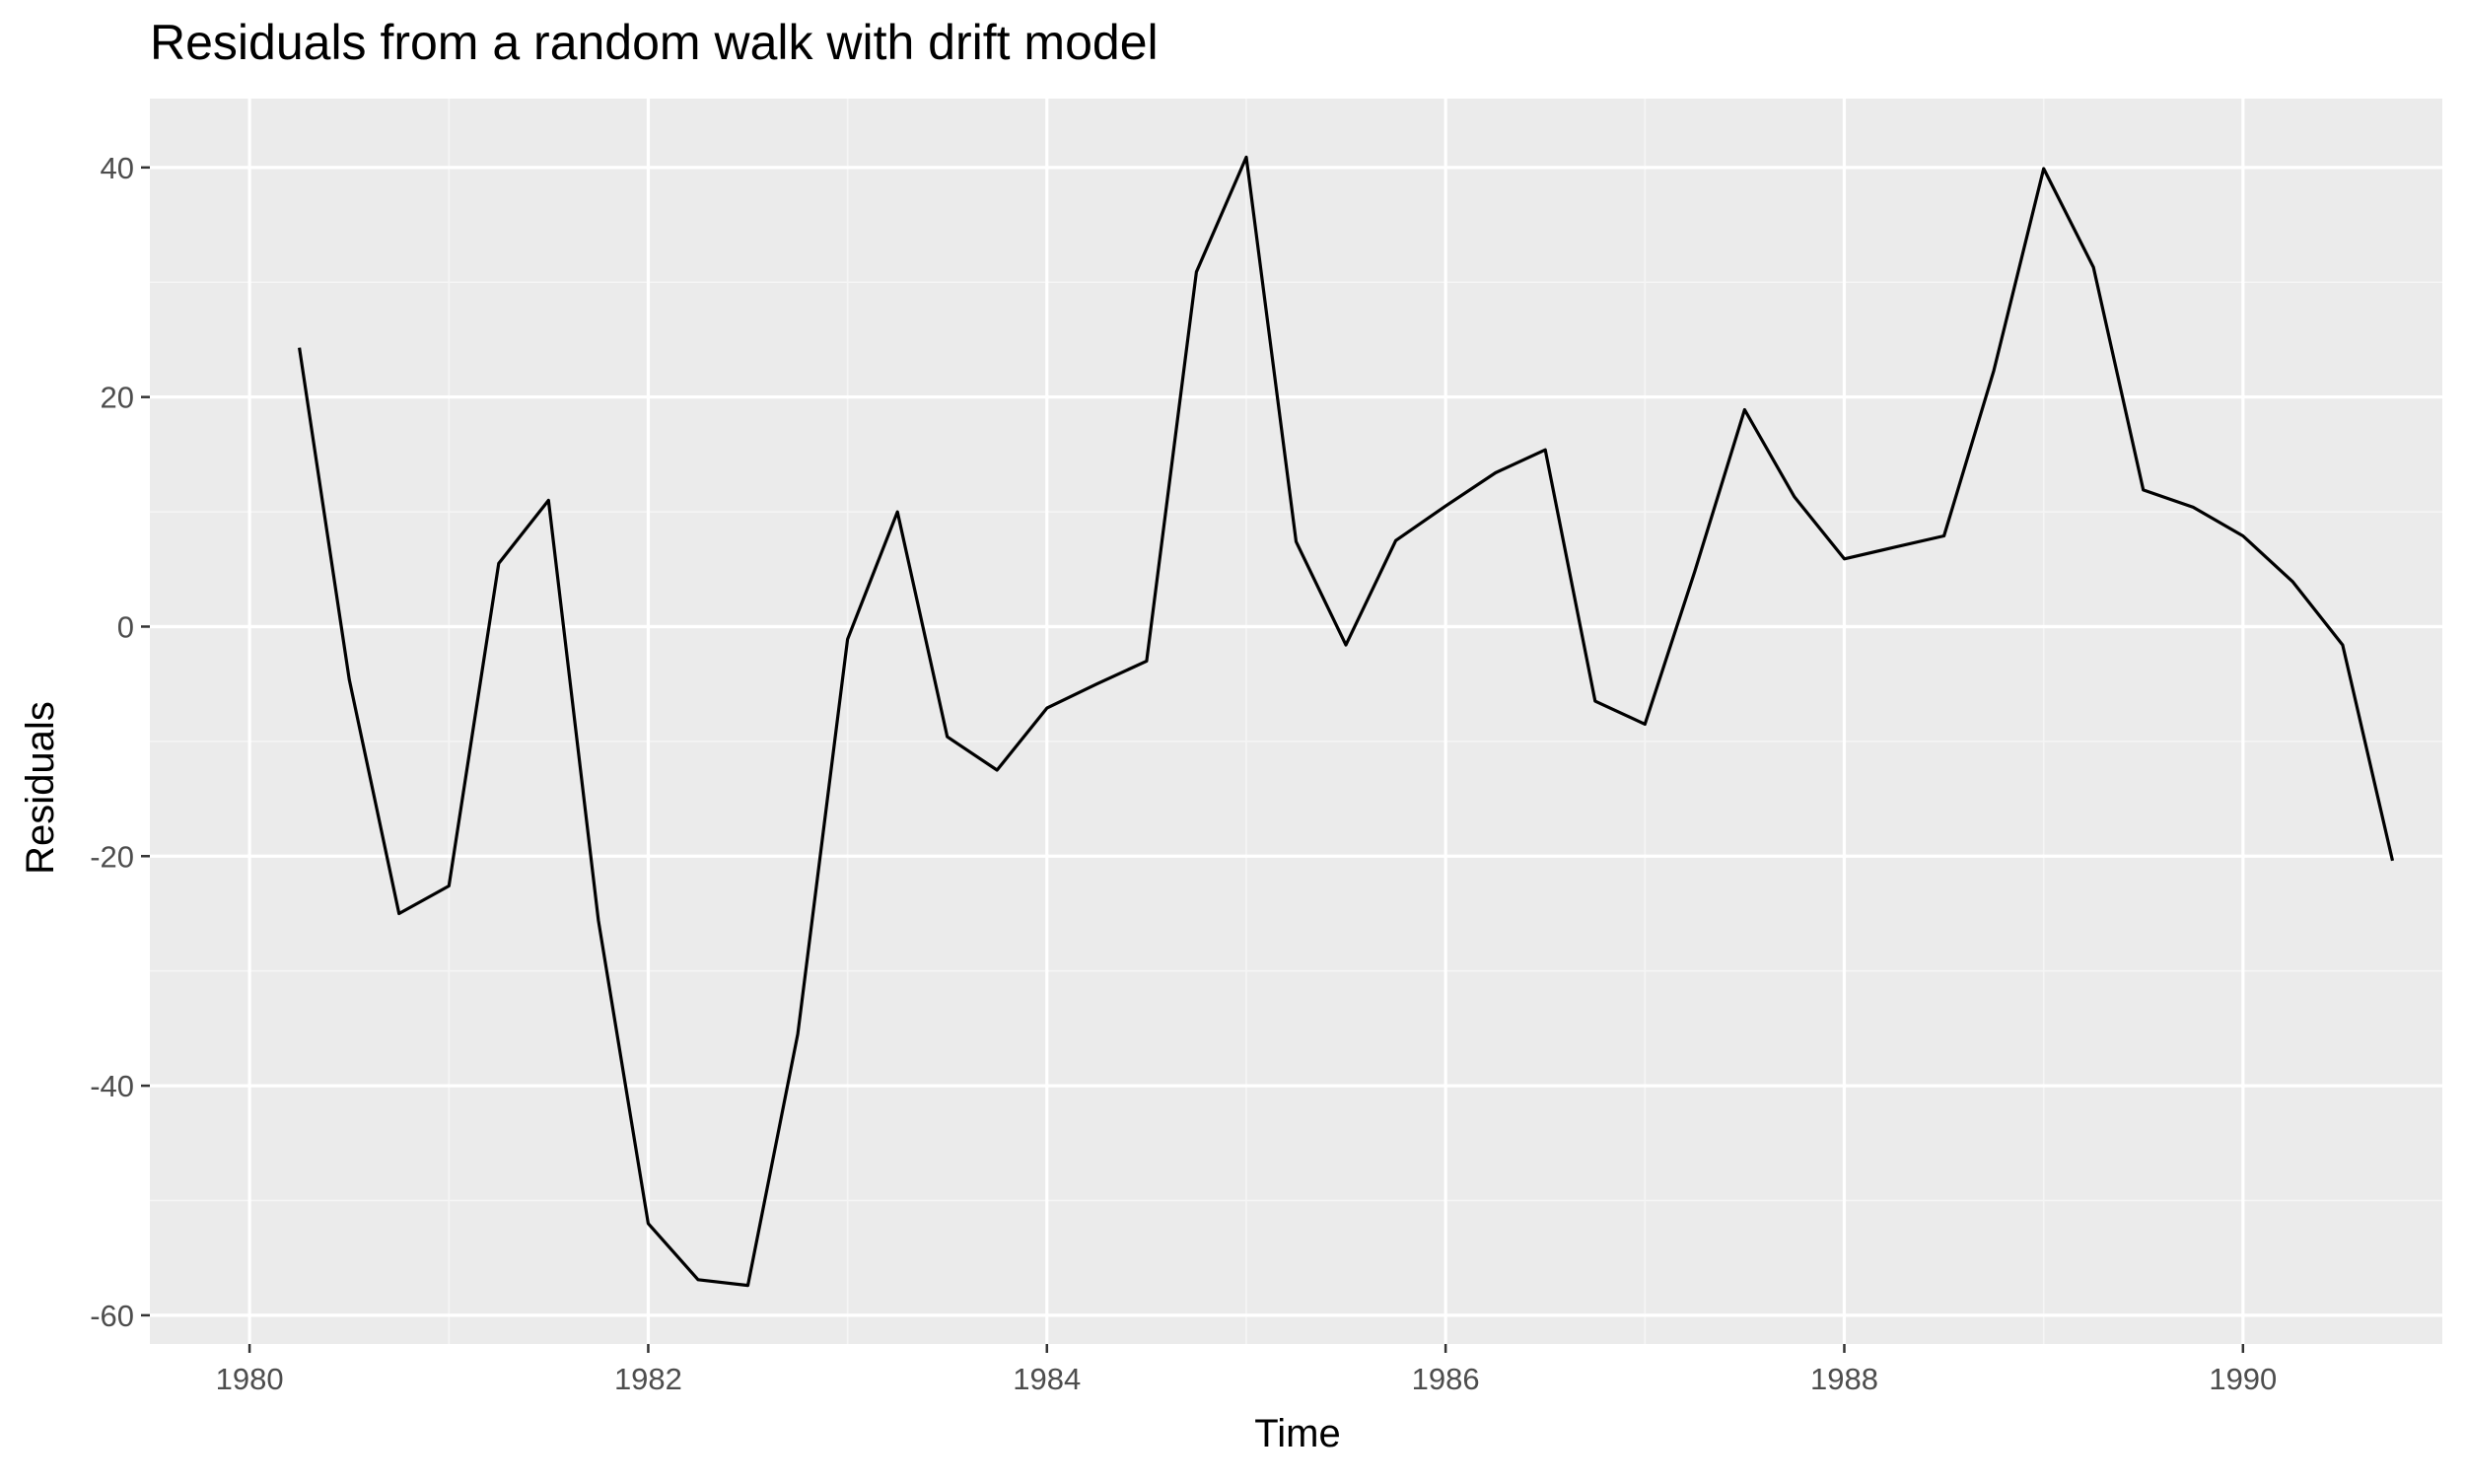 The height and width of the screenshot is (1484, 2465). I want to click on y-tick-label: 40, so click(118, 168).